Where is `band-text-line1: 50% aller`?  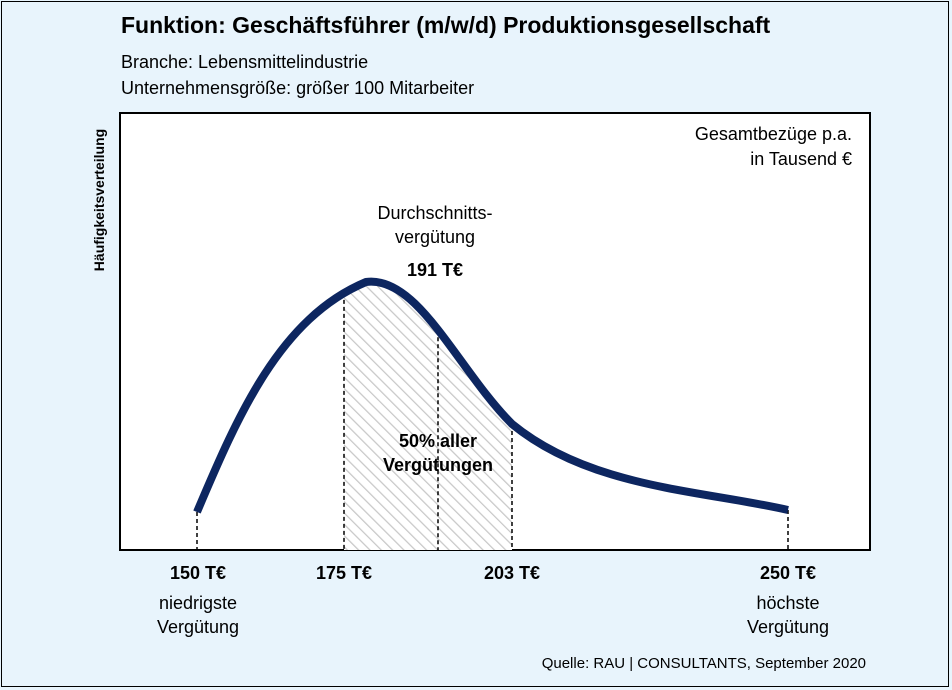 band-text-line1: 50% aller is located at coordinates (438, 441).